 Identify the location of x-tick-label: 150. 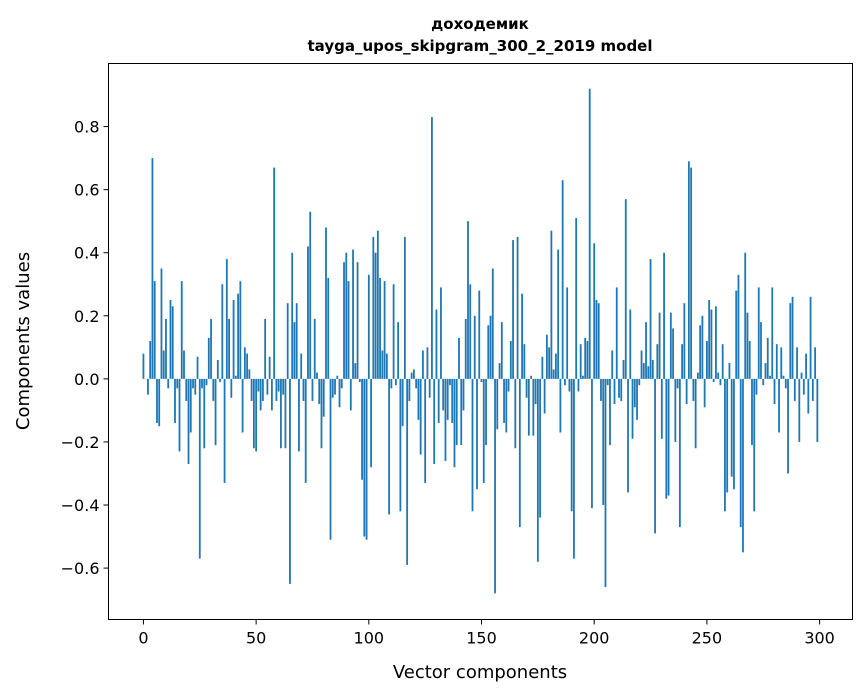
(481, 638).